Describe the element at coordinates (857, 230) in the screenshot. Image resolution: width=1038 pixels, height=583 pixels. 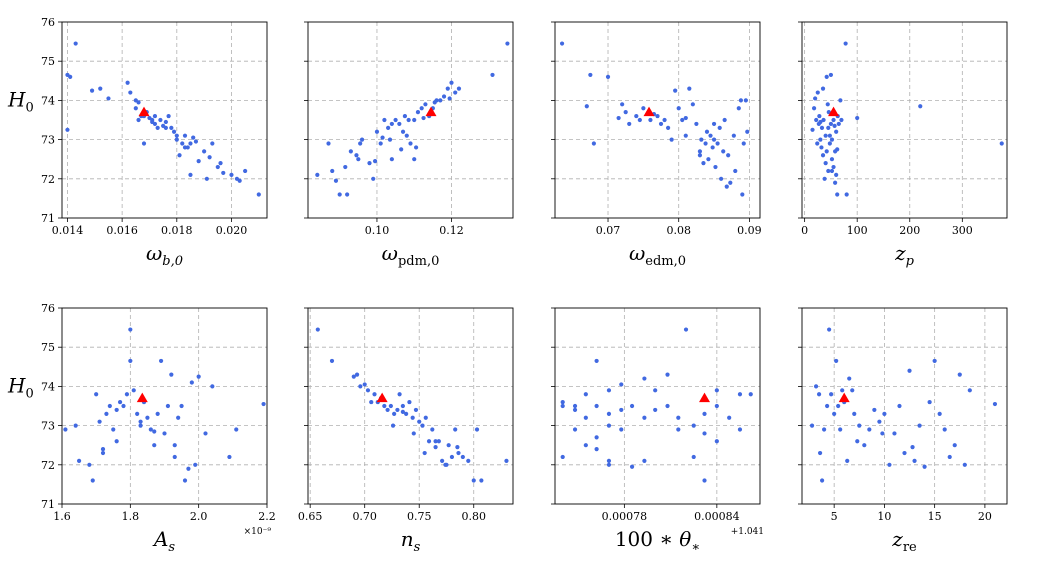
I see `x-tick-label: 100` at that location.